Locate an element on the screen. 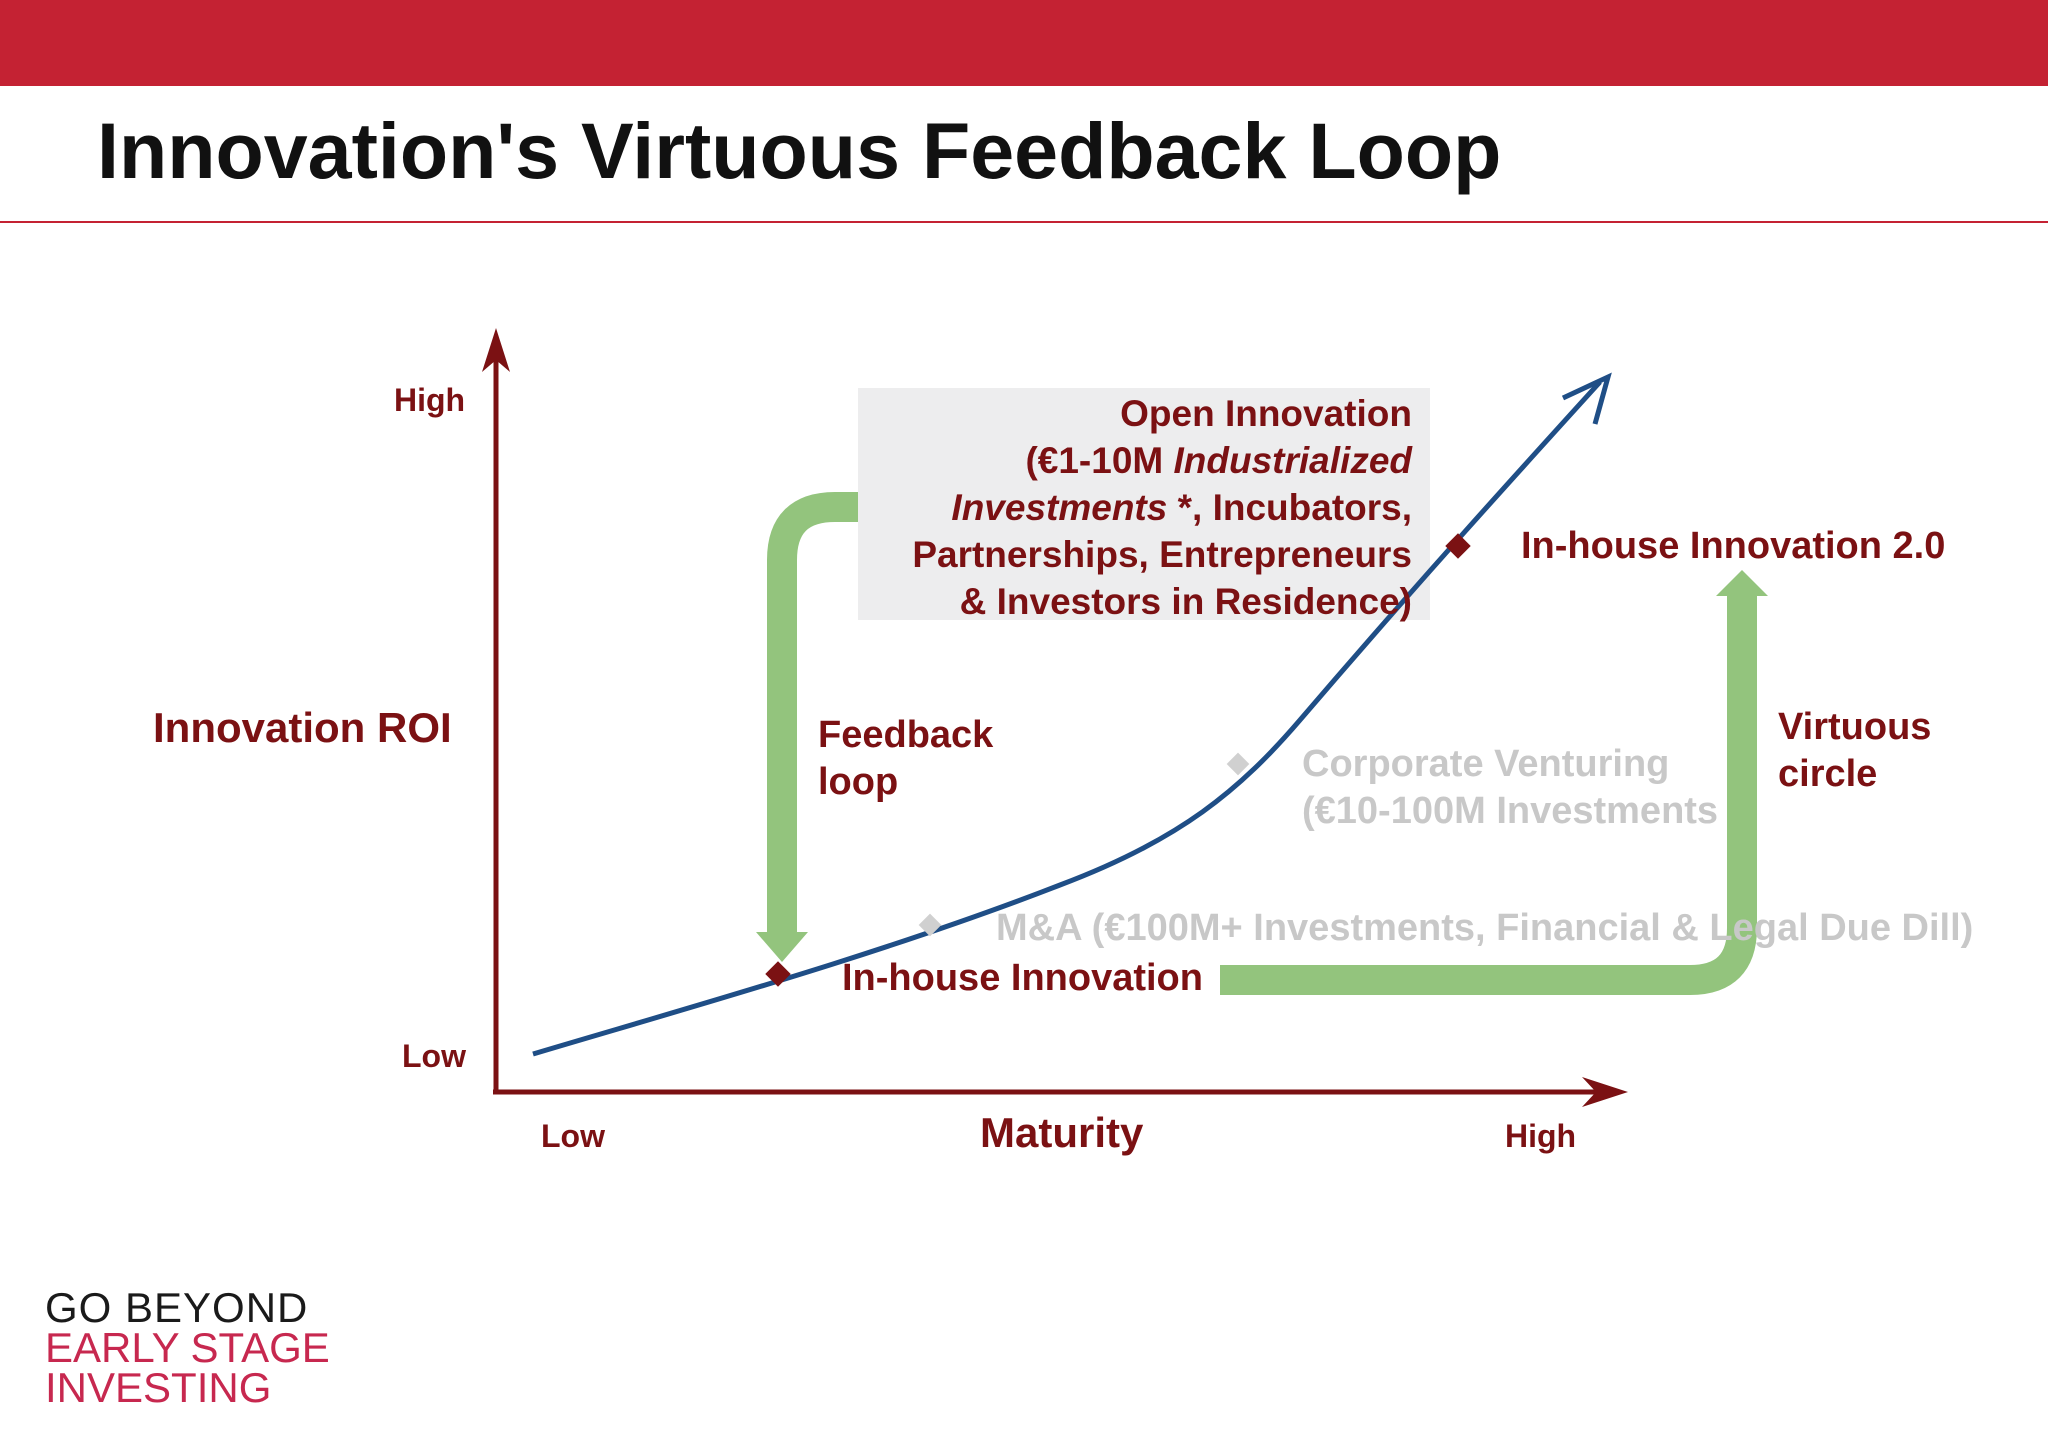 This screenshot has width=2048, height=1449. open-innovation-line1: Open Innovation is located at coordinates (1266, 413).